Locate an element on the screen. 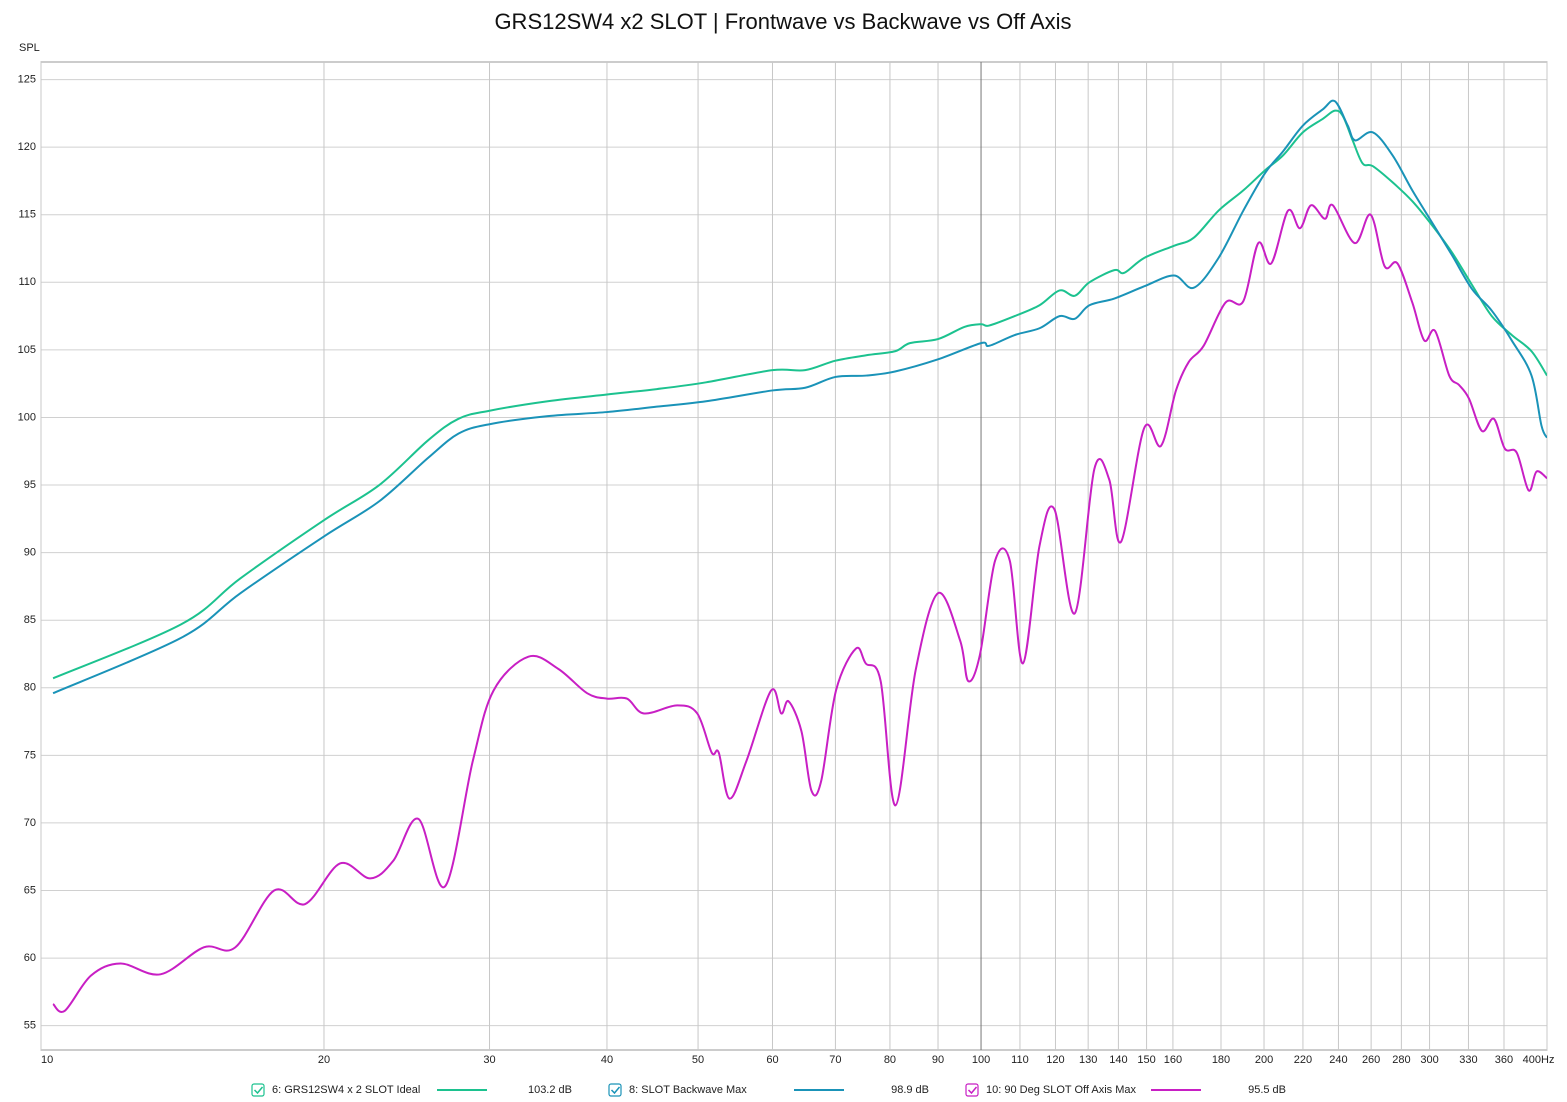  y-tick-label: 100 is located at coordinates (27, 417).